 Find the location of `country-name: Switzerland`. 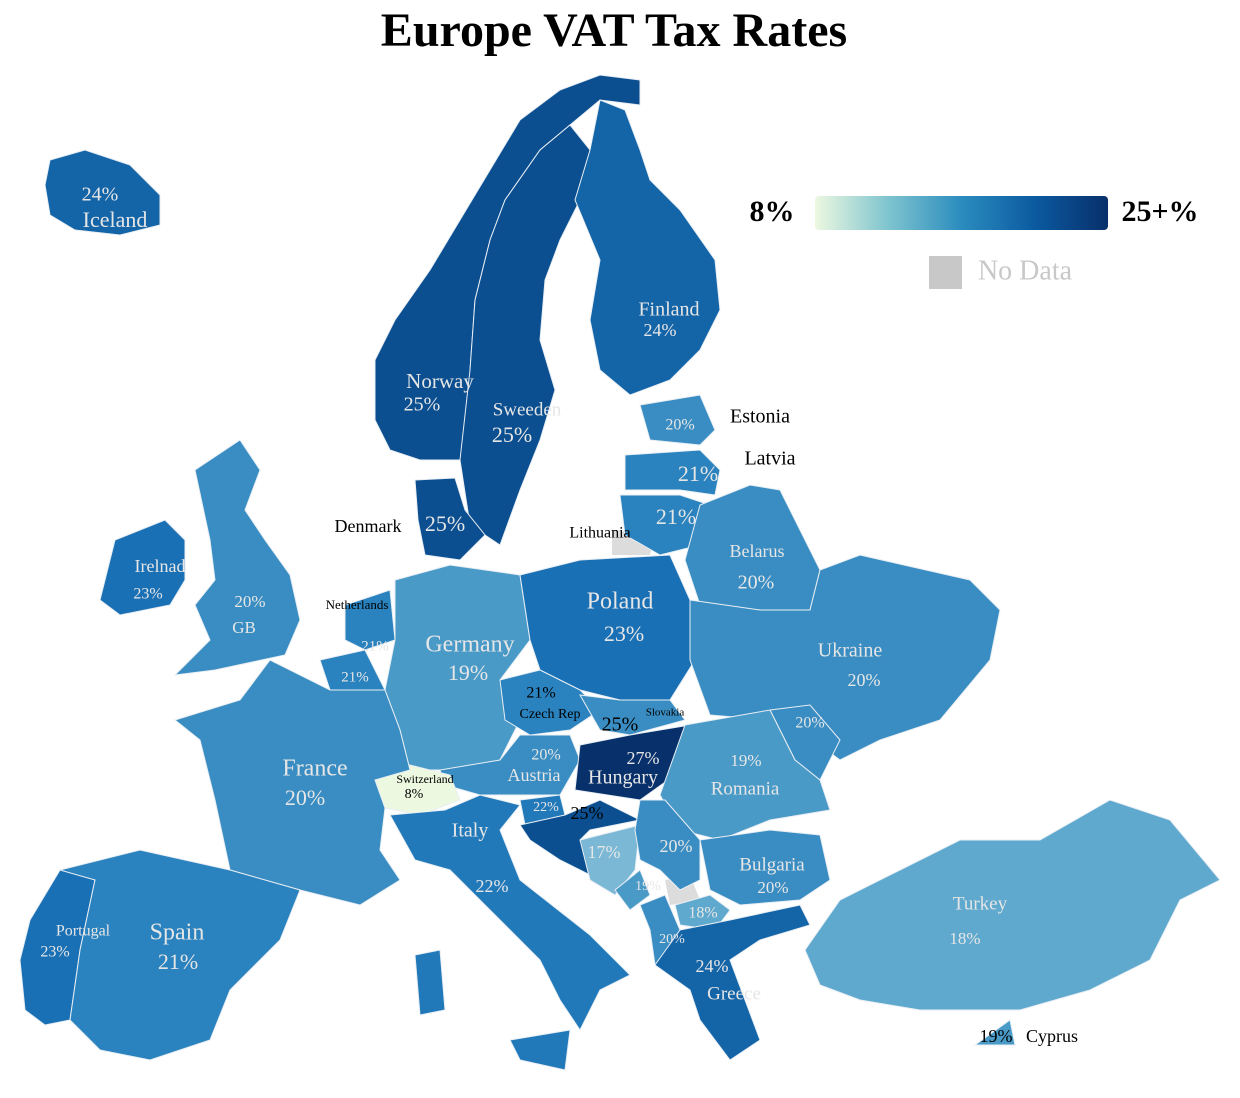

country-name: Switzerland is located at coordinates (424, 779).